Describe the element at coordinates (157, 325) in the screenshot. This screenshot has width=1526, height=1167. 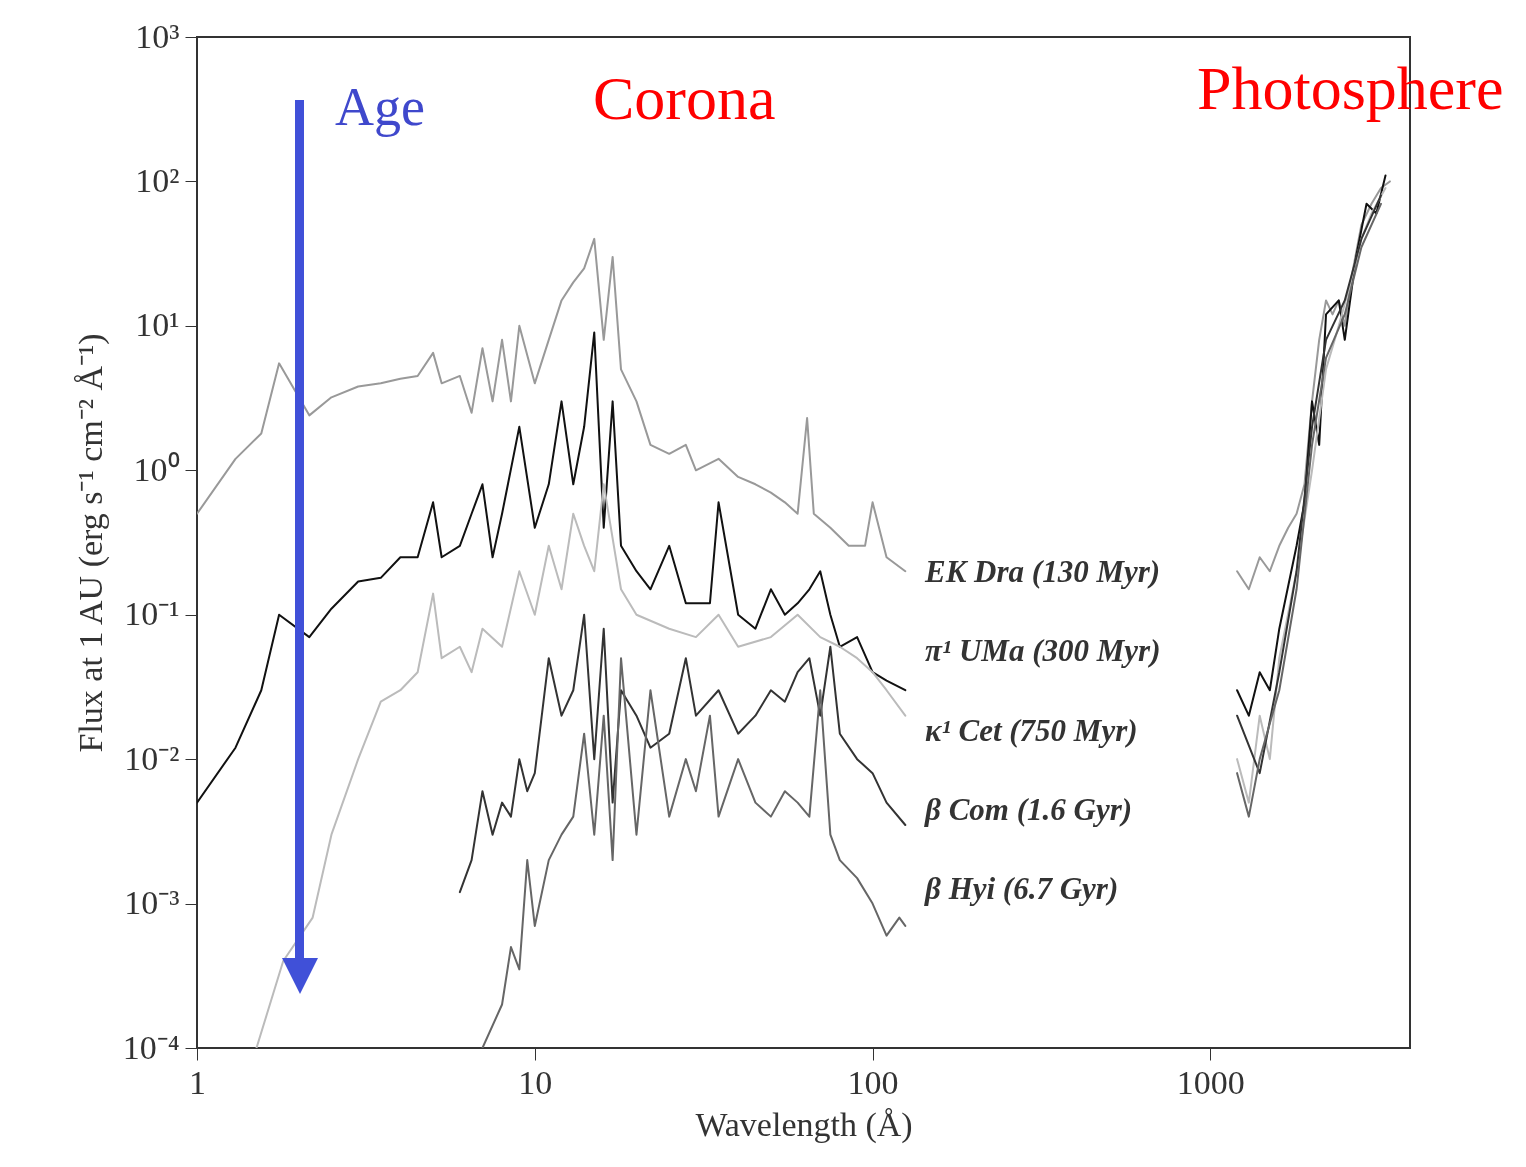
I see `y-tick-label: 10¹` at that location.